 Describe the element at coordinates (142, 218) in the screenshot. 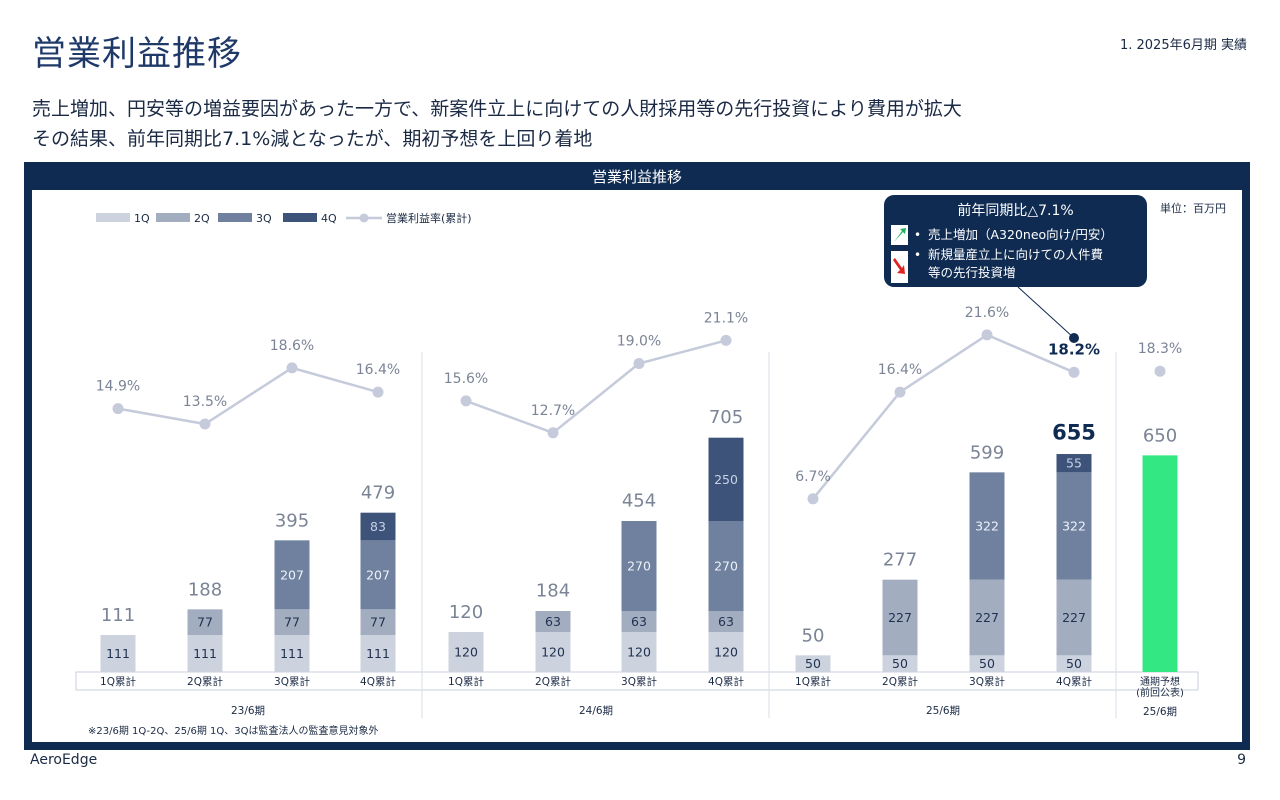

I see `legend-label: 1Q` at that location.